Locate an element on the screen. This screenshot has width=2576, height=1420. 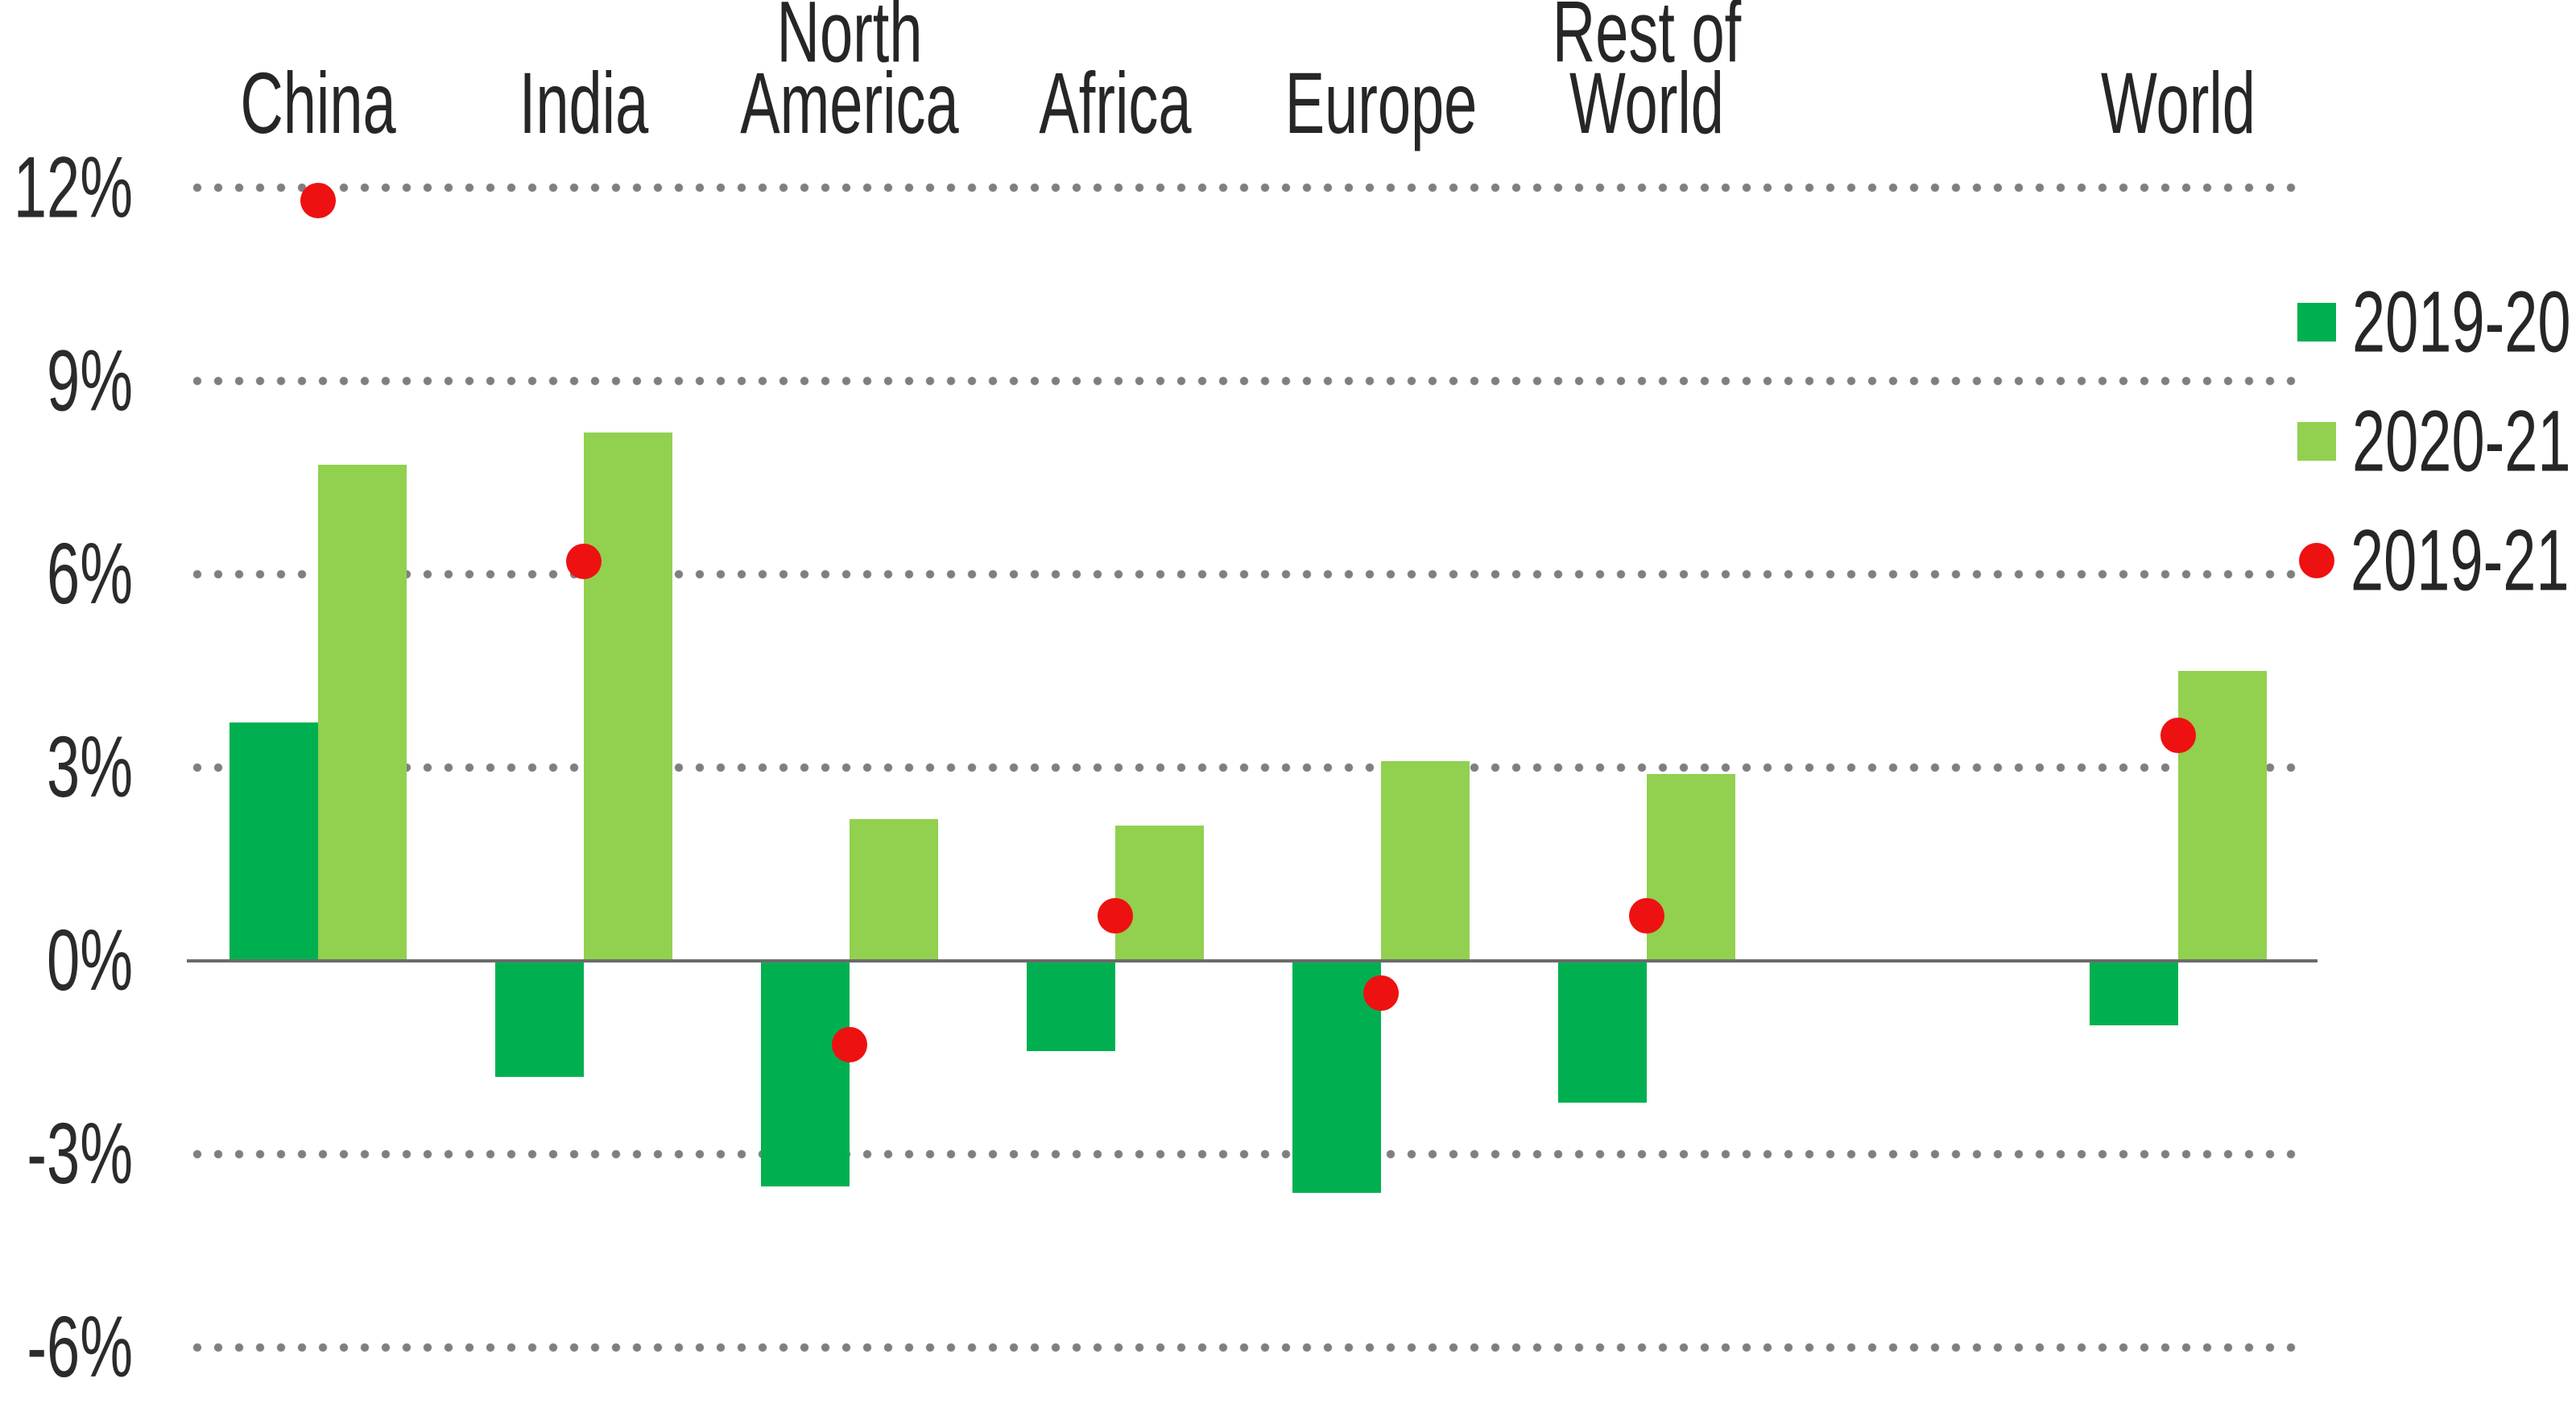
legend-label-2020-21: 2020-21 is located at coordinates (2461, 441).